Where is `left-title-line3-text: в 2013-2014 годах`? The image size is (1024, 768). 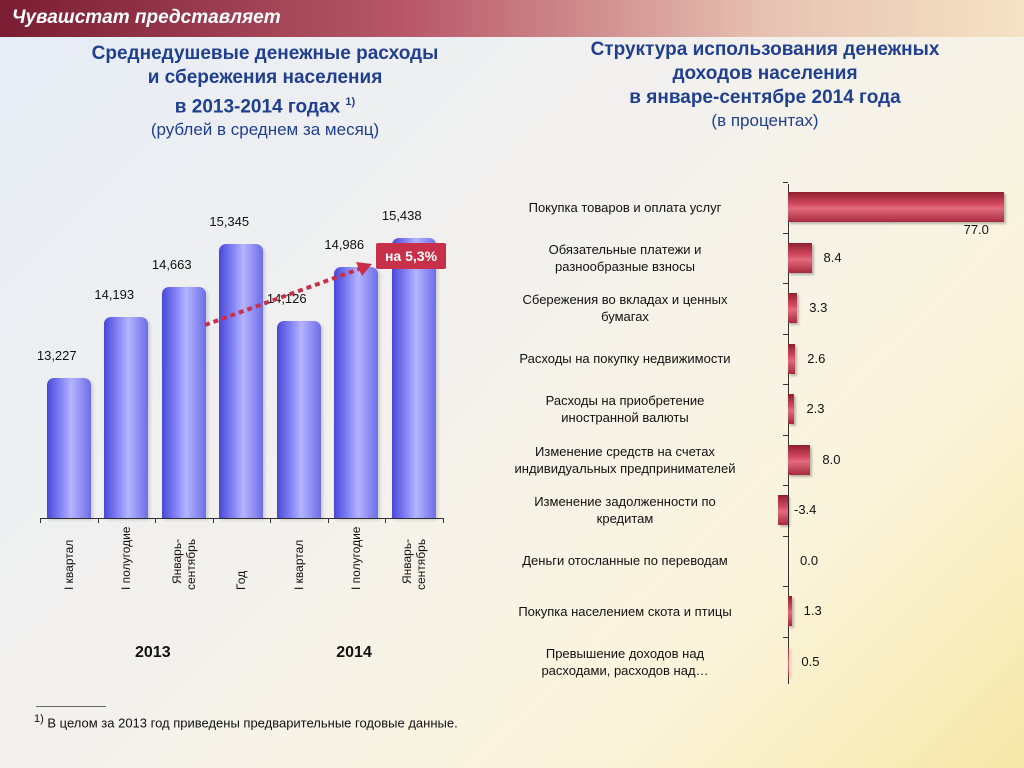 left-title-line3-text: в 2013-2014 годах is located at coordinates (257, 107).